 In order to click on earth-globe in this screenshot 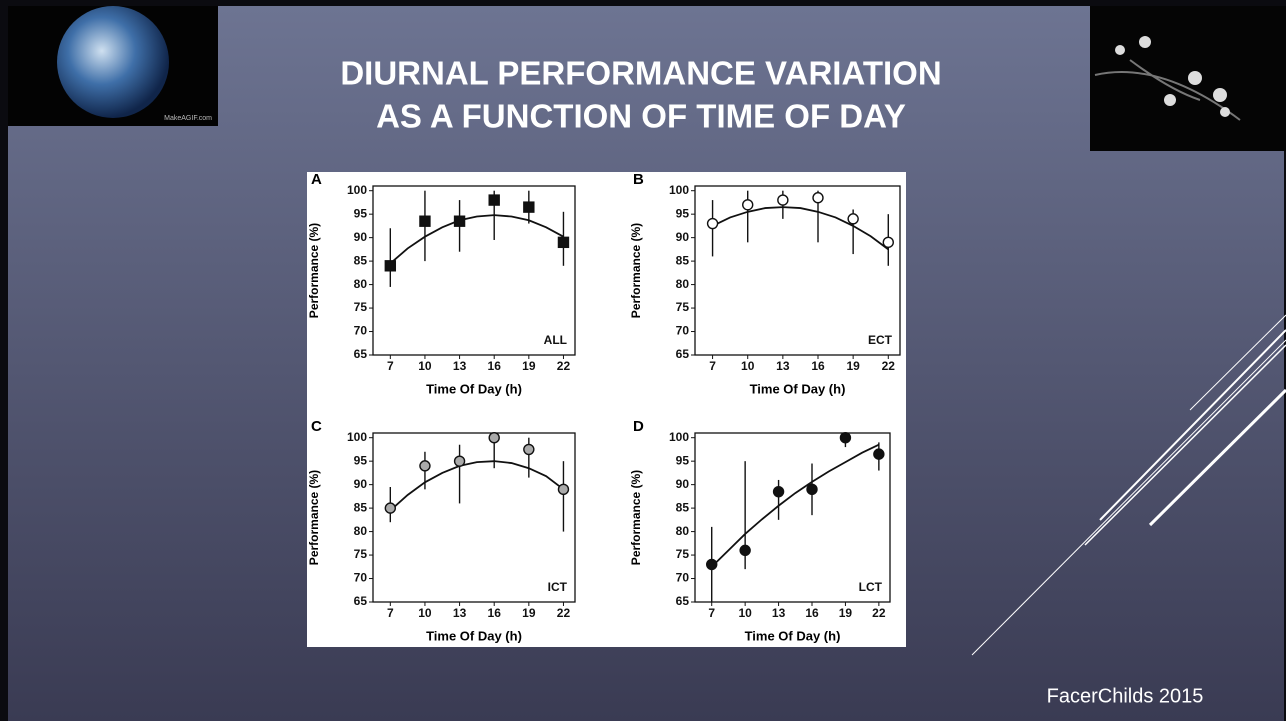, I will do `click(113, 62)`.